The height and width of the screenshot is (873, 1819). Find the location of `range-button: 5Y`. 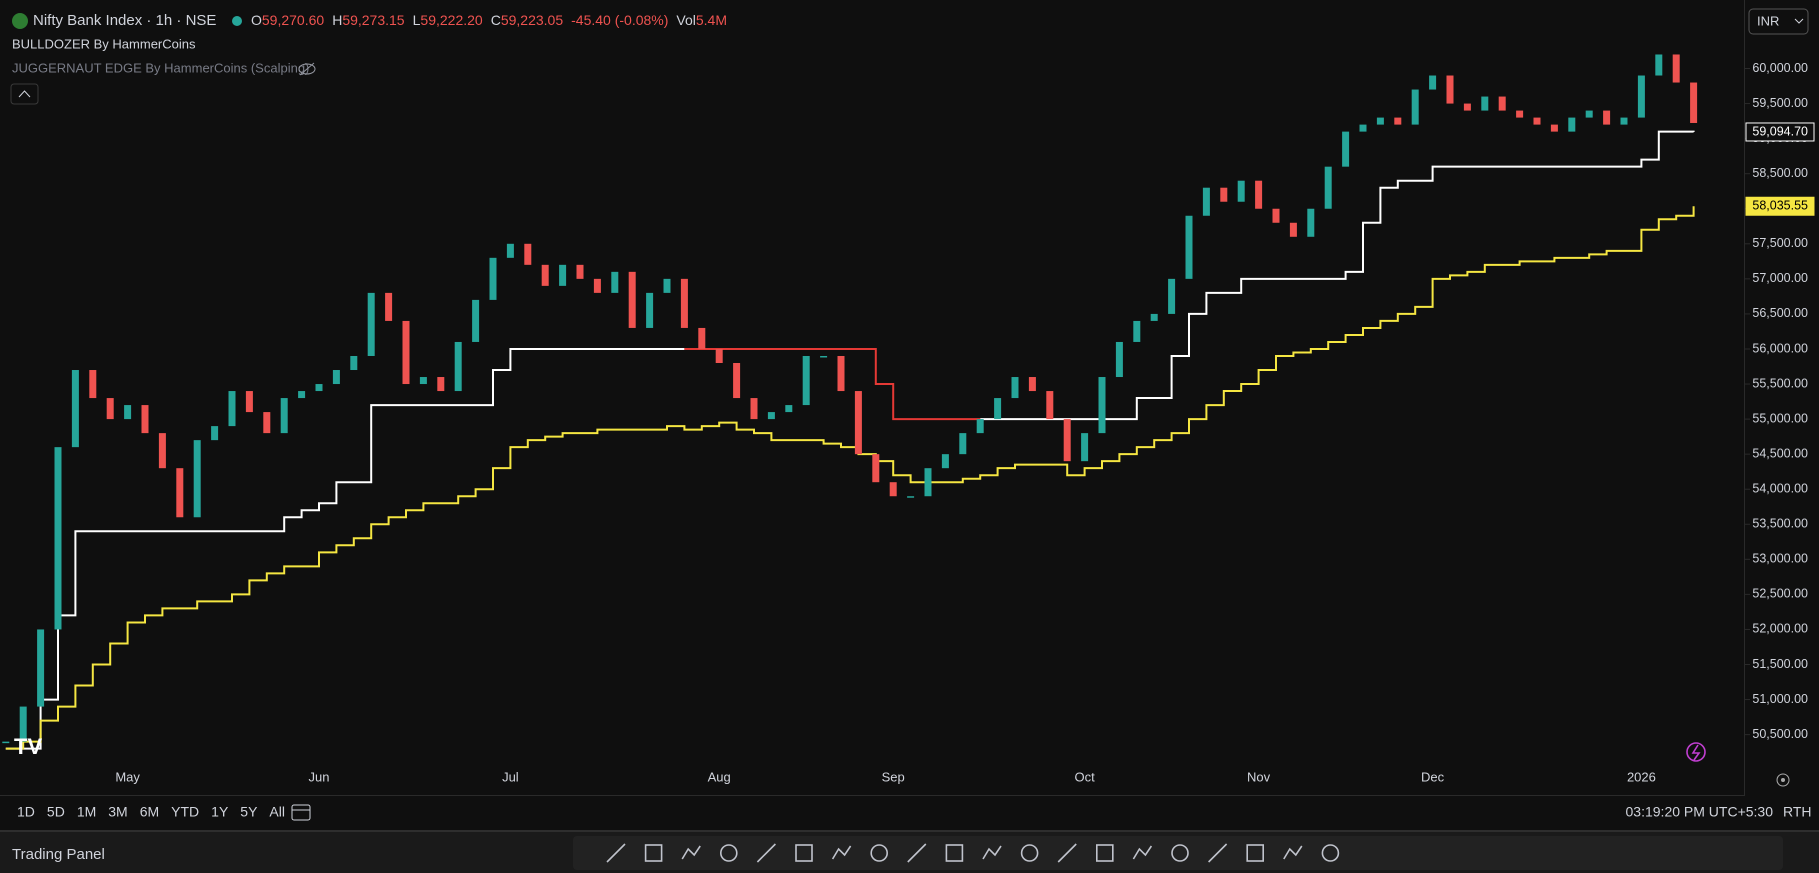

range-button: 5Y is located at coordinates (249, 812).